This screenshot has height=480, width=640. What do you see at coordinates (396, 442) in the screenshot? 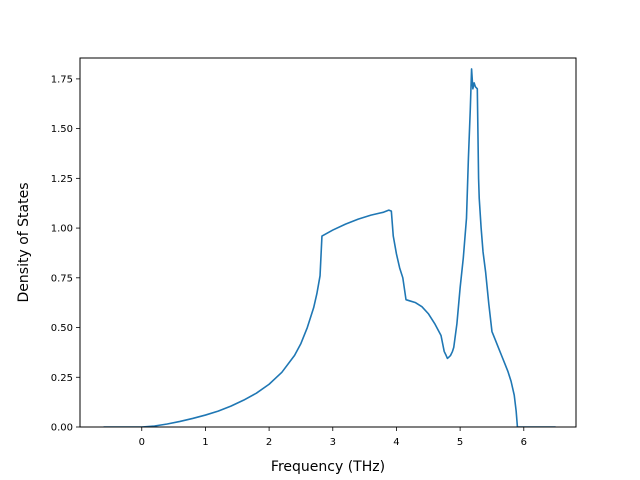
I see `x-tick-label: 4` at bounding box center [396, 442].